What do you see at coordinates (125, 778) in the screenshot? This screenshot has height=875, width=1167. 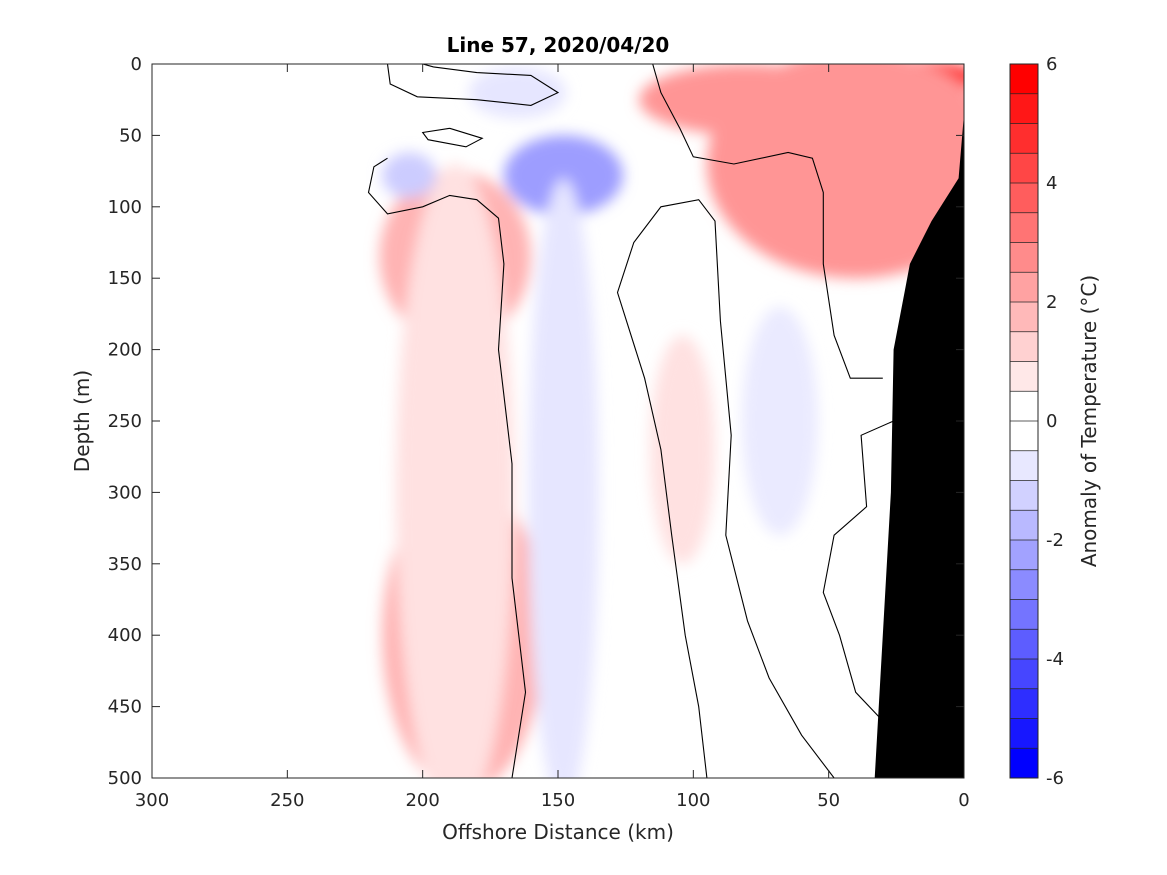 I see `y-tick-label: 500` at bounding box center [125, 778].